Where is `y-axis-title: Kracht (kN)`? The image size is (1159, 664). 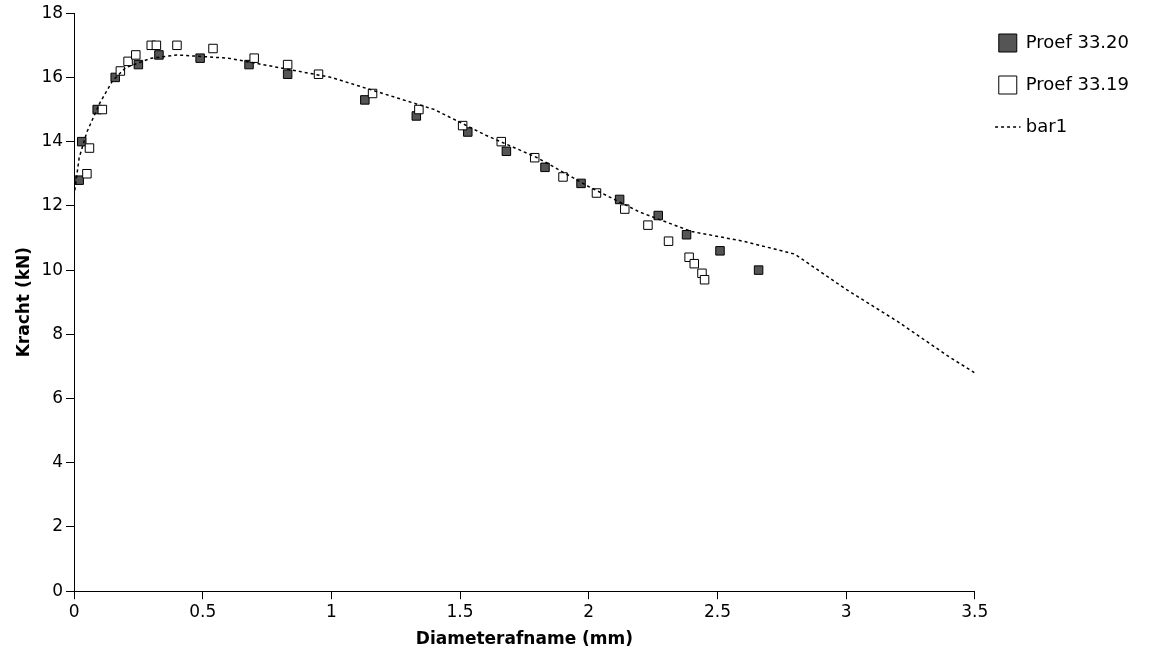
y-axis-title: Kracht (kN) is located at coordinates (22, 302).